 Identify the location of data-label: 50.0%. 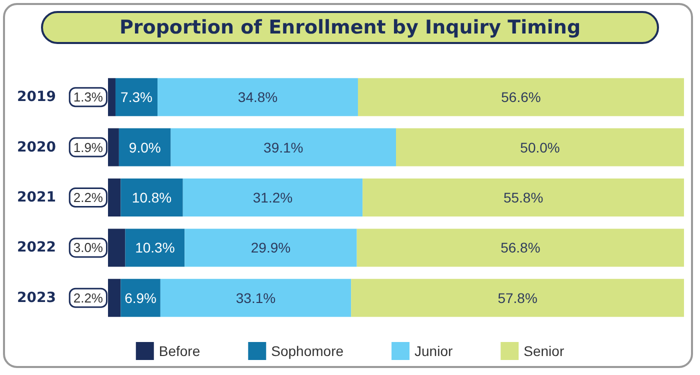
(540, 147).